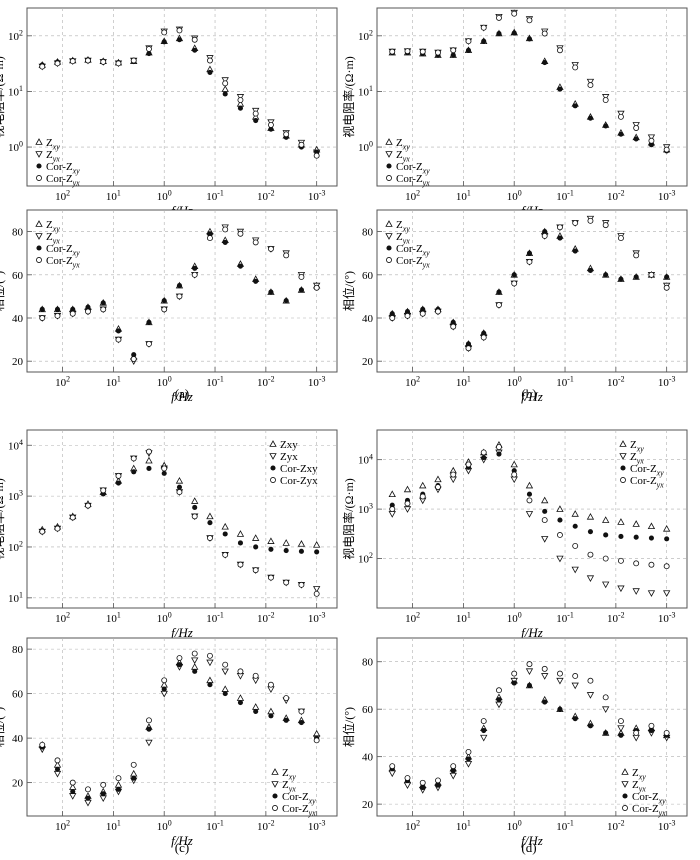  Describe the element at coordinates (266, 826) in the screenshot. I see `x-tick-label: 10⁻²` at that location.